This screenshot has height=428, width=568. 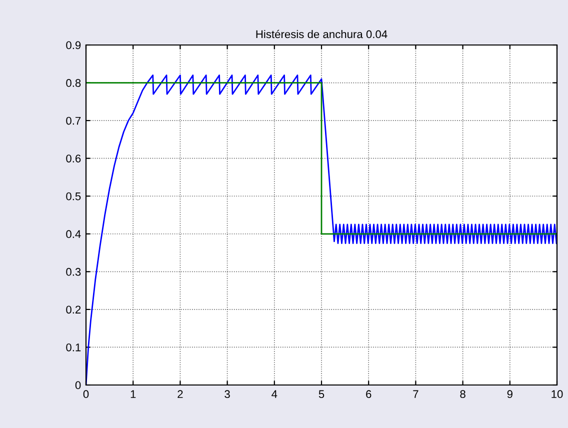 What do you see at coordinates (227, 394) in the screenshot?
I see `x-tick-label: 3` at bounding box center [227, 394].